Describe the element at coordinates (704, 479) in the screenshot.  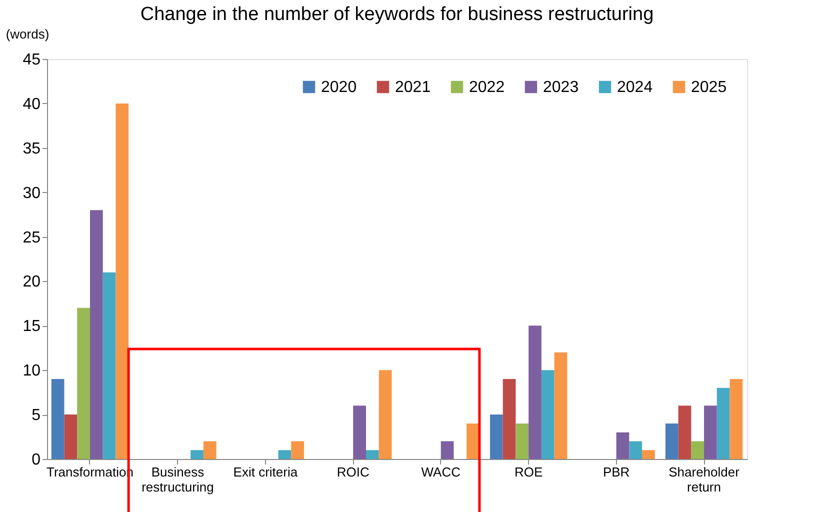
I see `x-tick-label: Shareholder return` at that location.